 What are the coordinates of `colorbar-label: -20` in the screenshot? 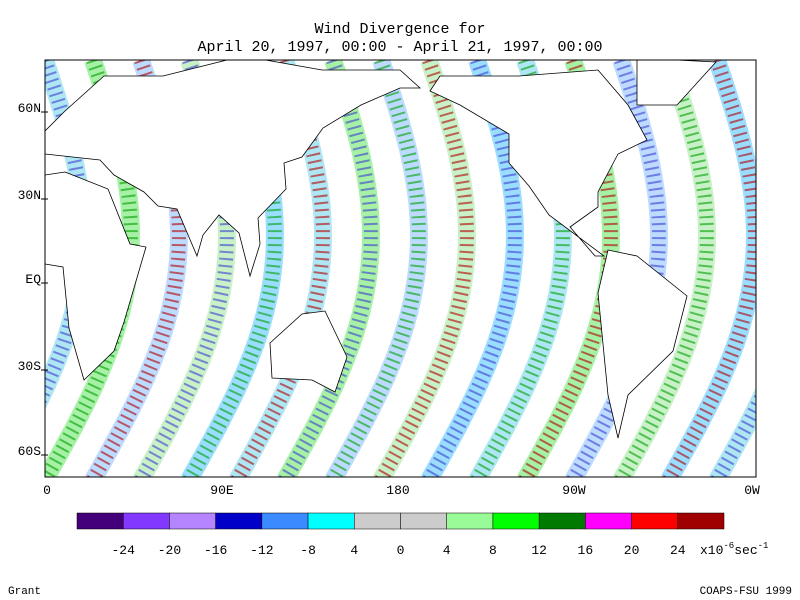 It's located at (169, 550).